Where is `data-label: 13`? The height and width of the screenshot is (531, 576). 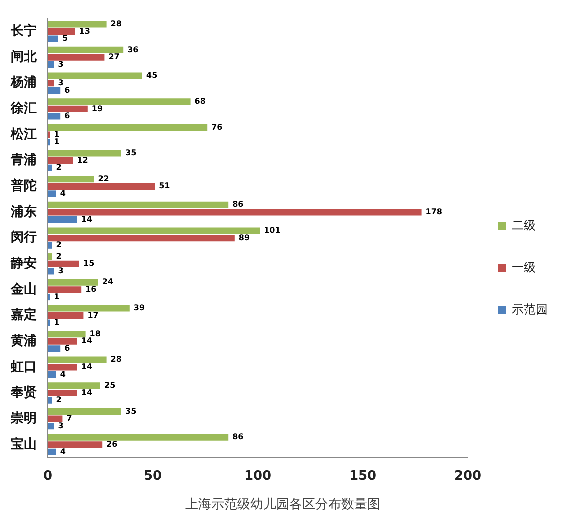
data-label: 13 is located at coordinates (84, 31).